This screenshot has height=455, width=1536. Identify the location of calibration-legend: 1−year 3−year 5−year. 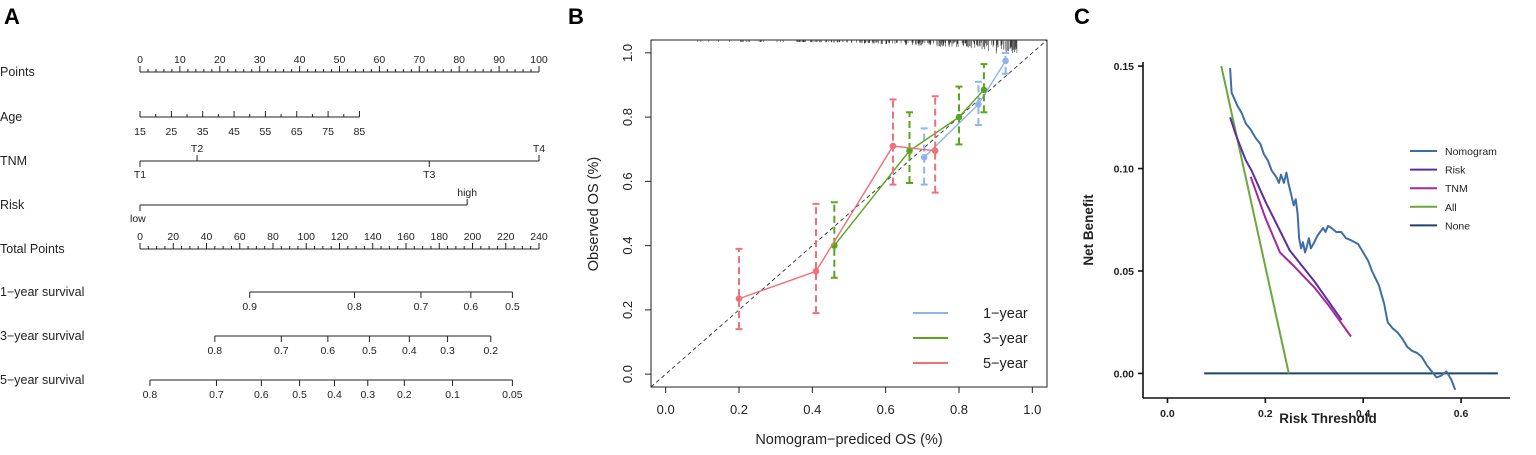
(970, 339).